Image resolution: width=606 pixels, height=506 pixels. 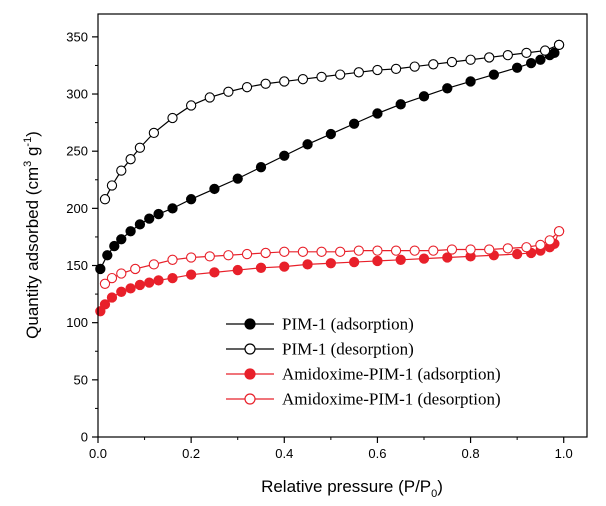 What do you see at coordinates (564, 453) in the screenshot?
I see `x-tick-label: 1.0` at bounding box center [564, 453].